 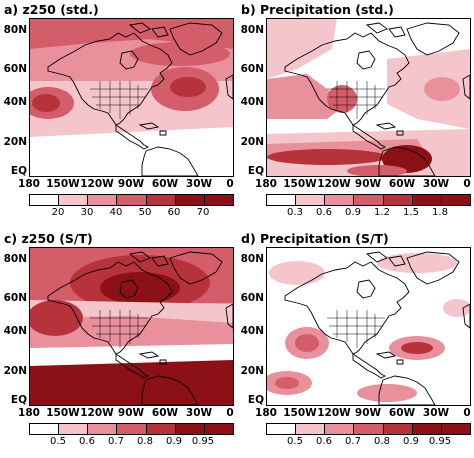 What do you see at coordinates (87, 212) in the screenshot?
I see `colorbar-label: 30` at bounding box center [87, 212].